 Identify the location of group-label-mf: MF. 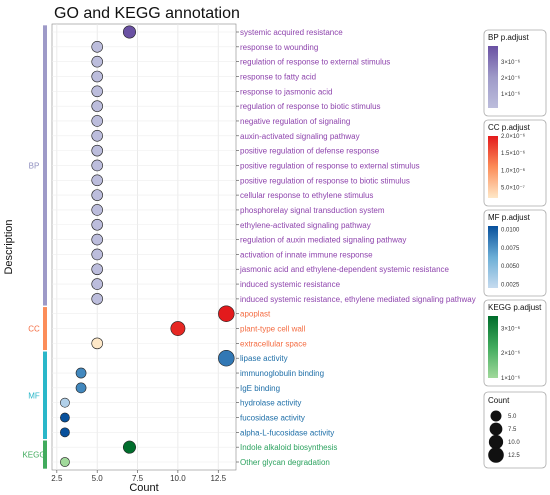
(34, 395).